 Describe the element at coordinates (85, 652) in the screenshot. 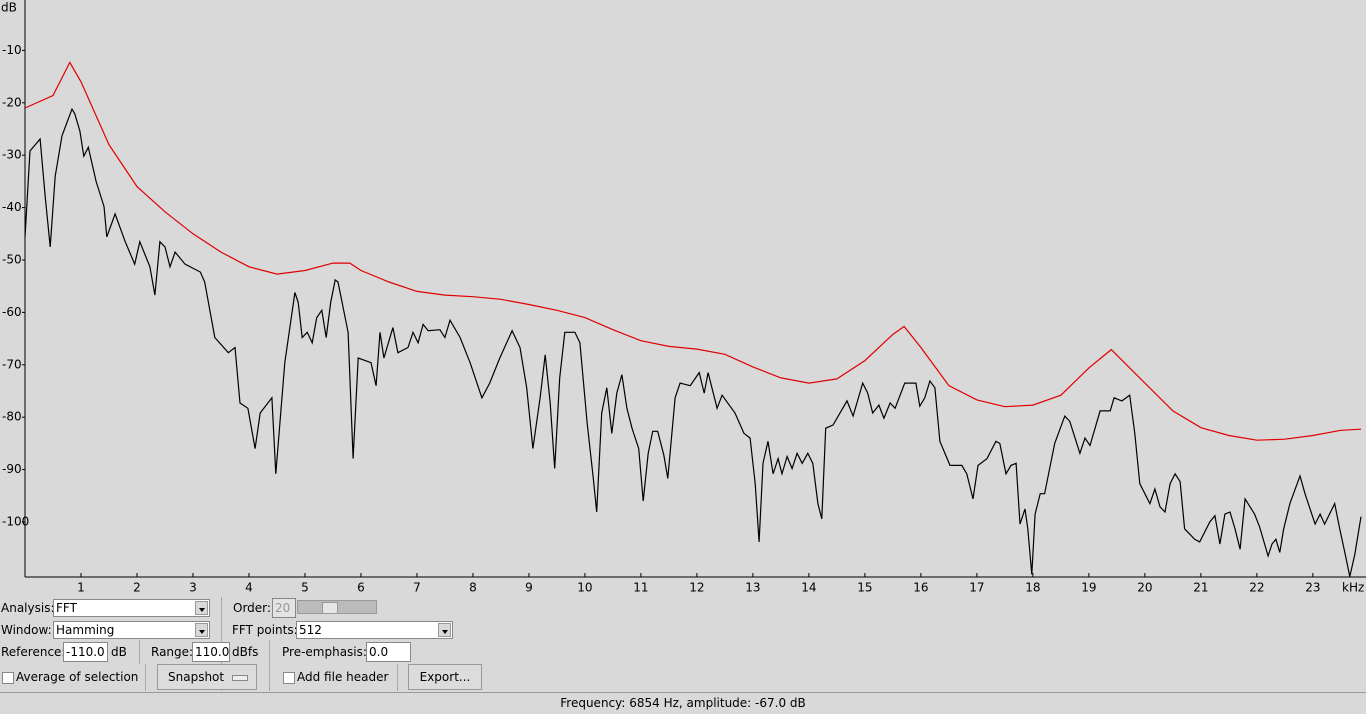

I see `reference-field: -110.0` at that location.